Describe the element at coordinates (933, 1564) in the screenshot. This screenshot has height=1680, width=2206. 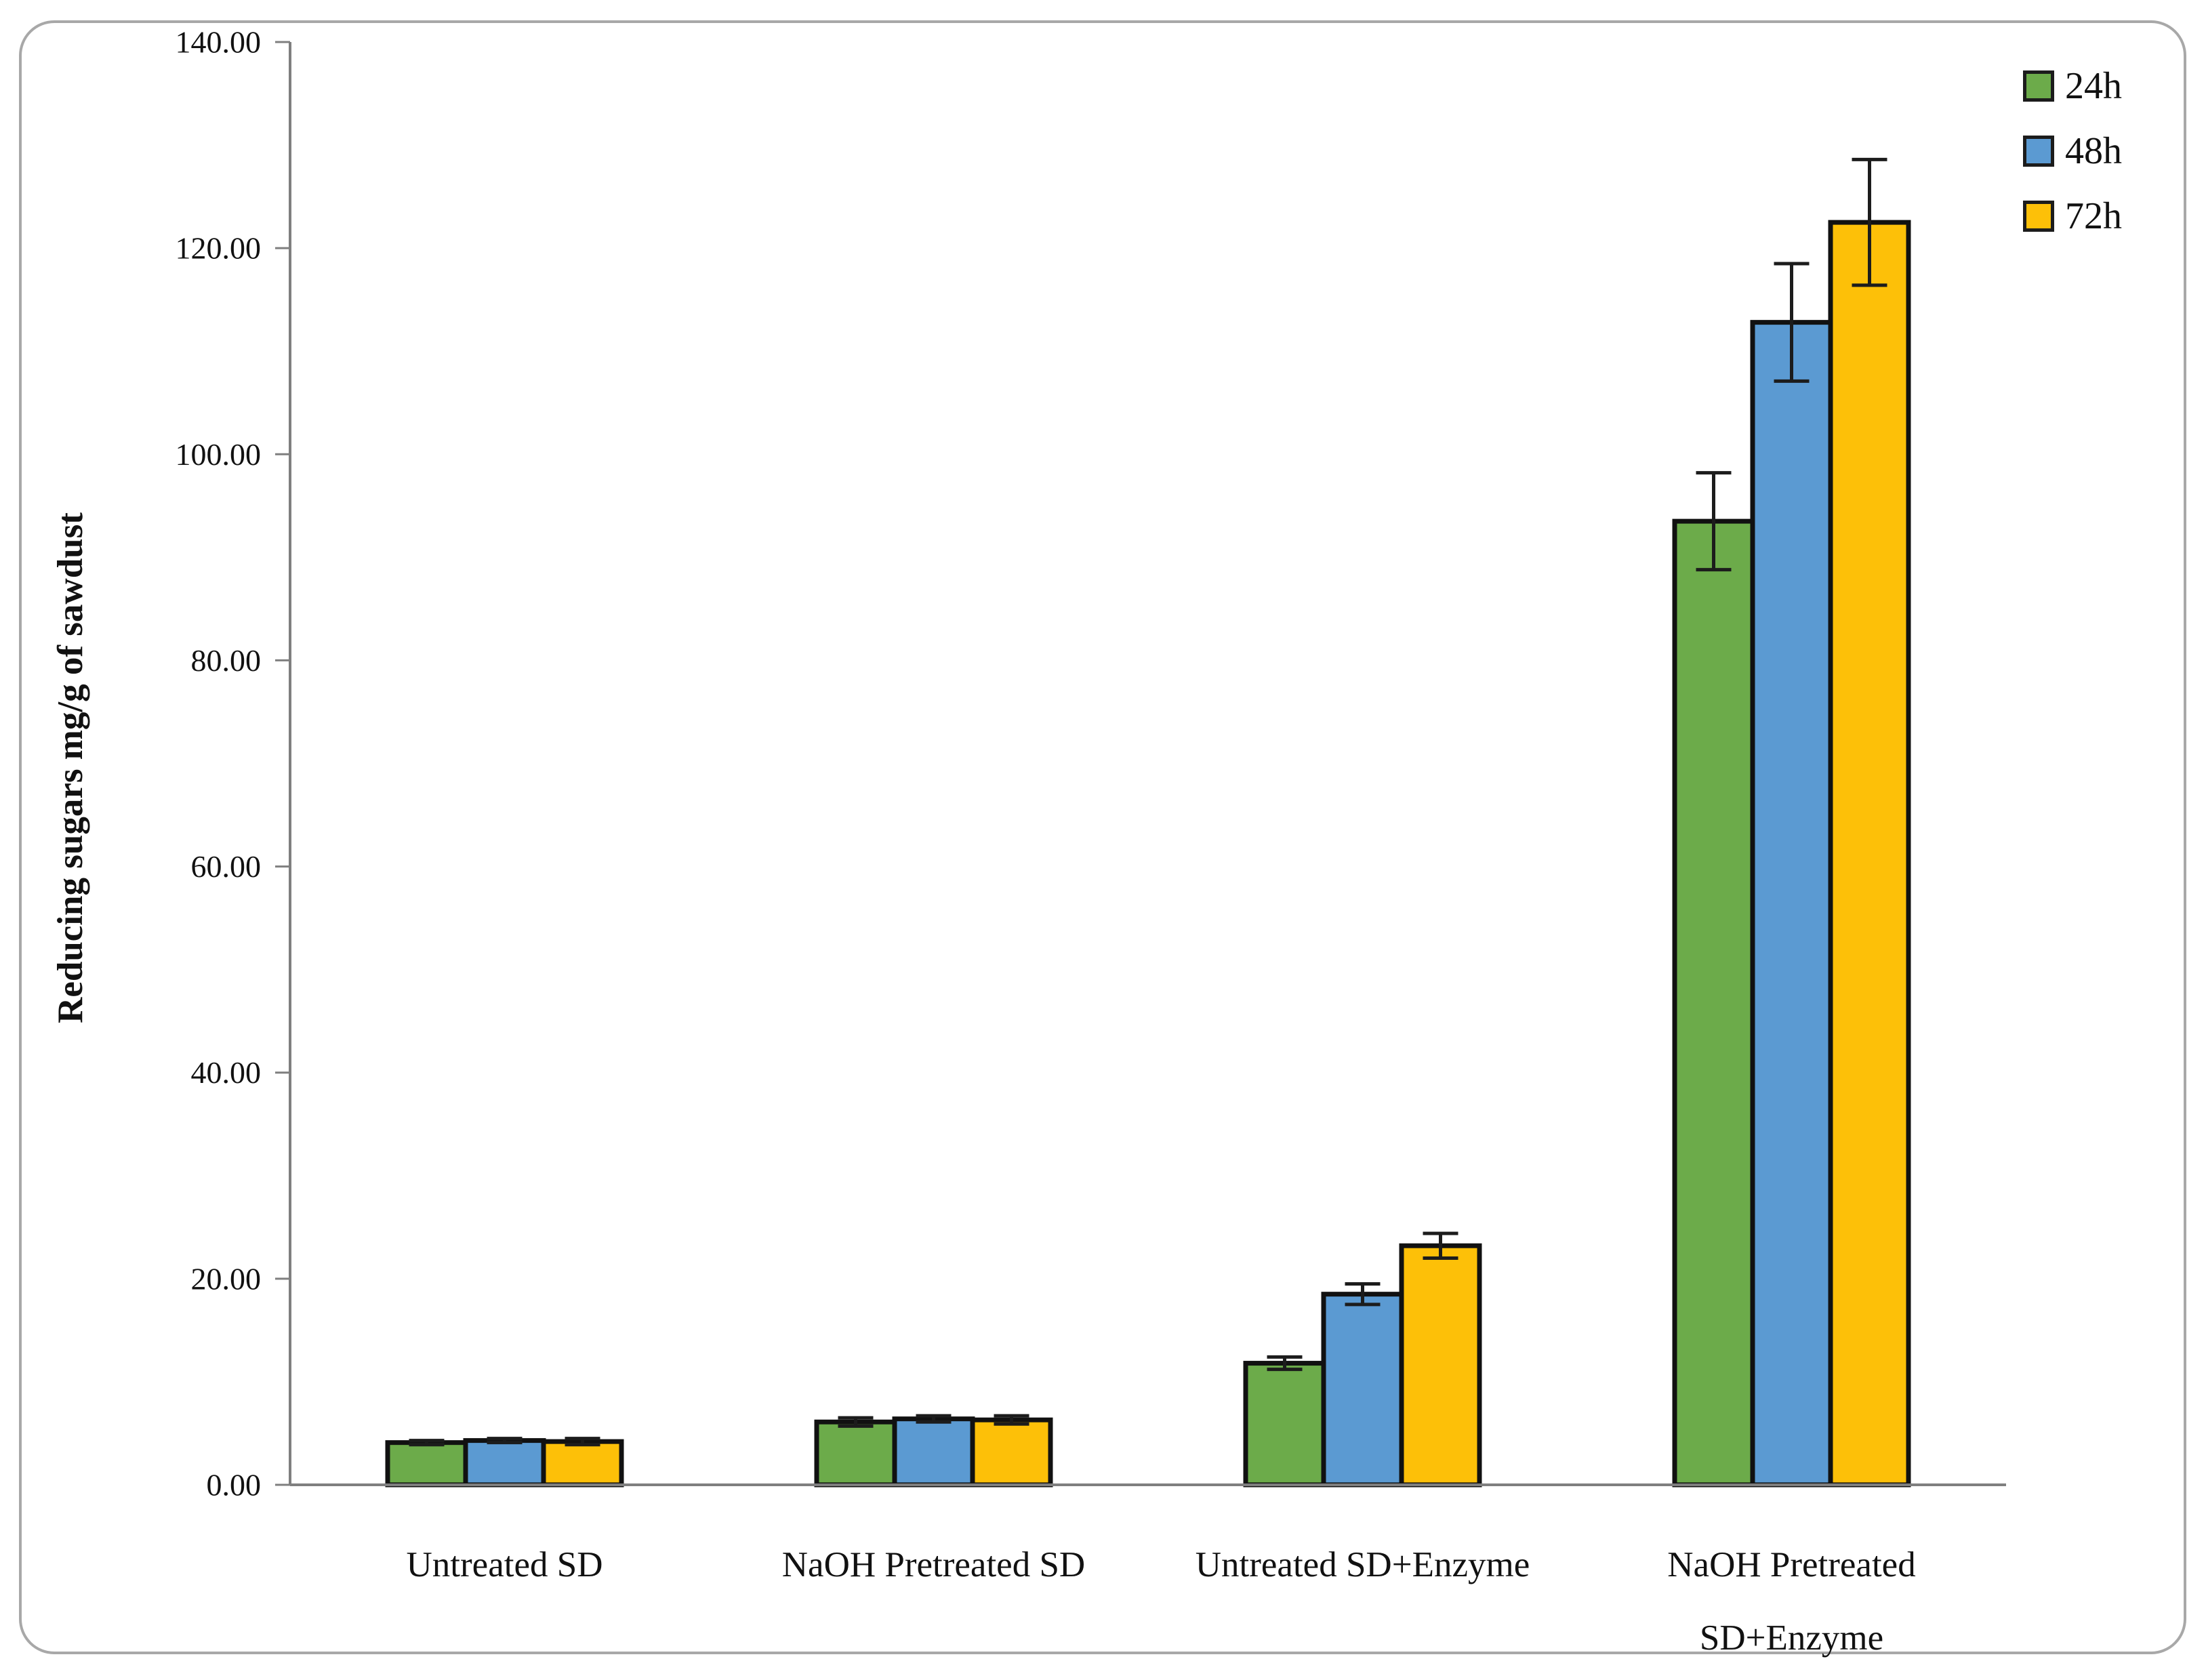
I see `x-category-label-naoh-pretreated-sd: NaOH Pretreated SD` at that location.